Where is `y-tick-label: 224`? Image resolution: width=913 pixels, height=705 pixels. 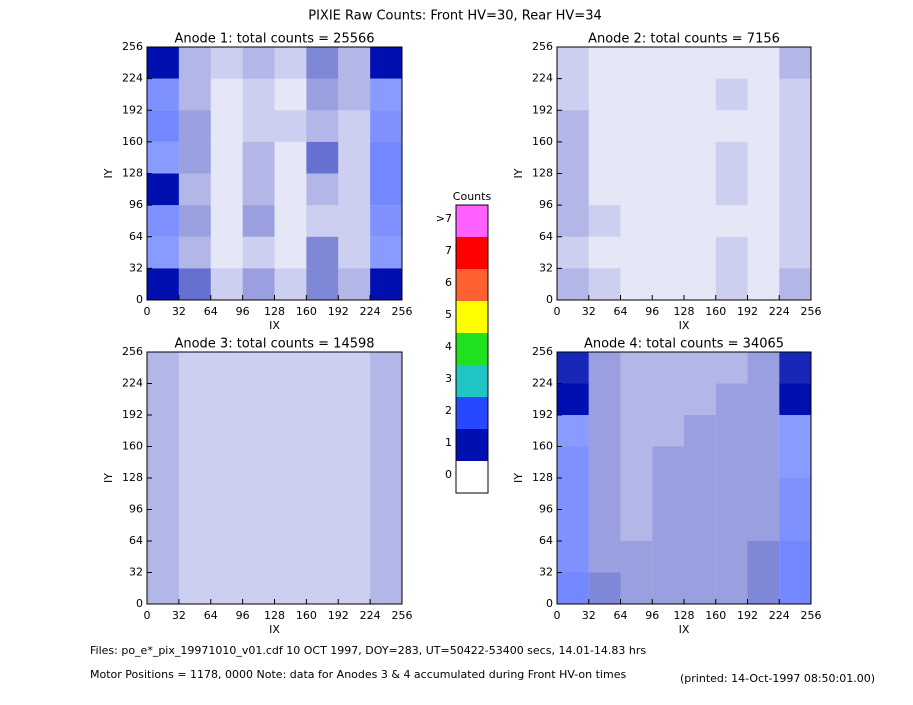
y-tick-label: 224 is located at coordinates (542, 383).